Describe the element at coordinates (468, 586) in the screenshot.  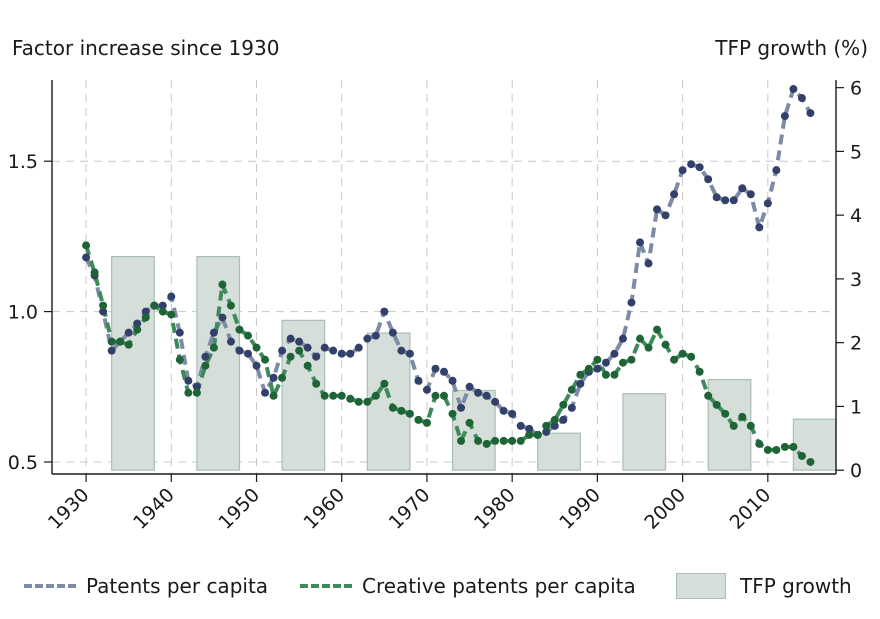
I see `legend-item-creative: Creative patents per capita` at that location.